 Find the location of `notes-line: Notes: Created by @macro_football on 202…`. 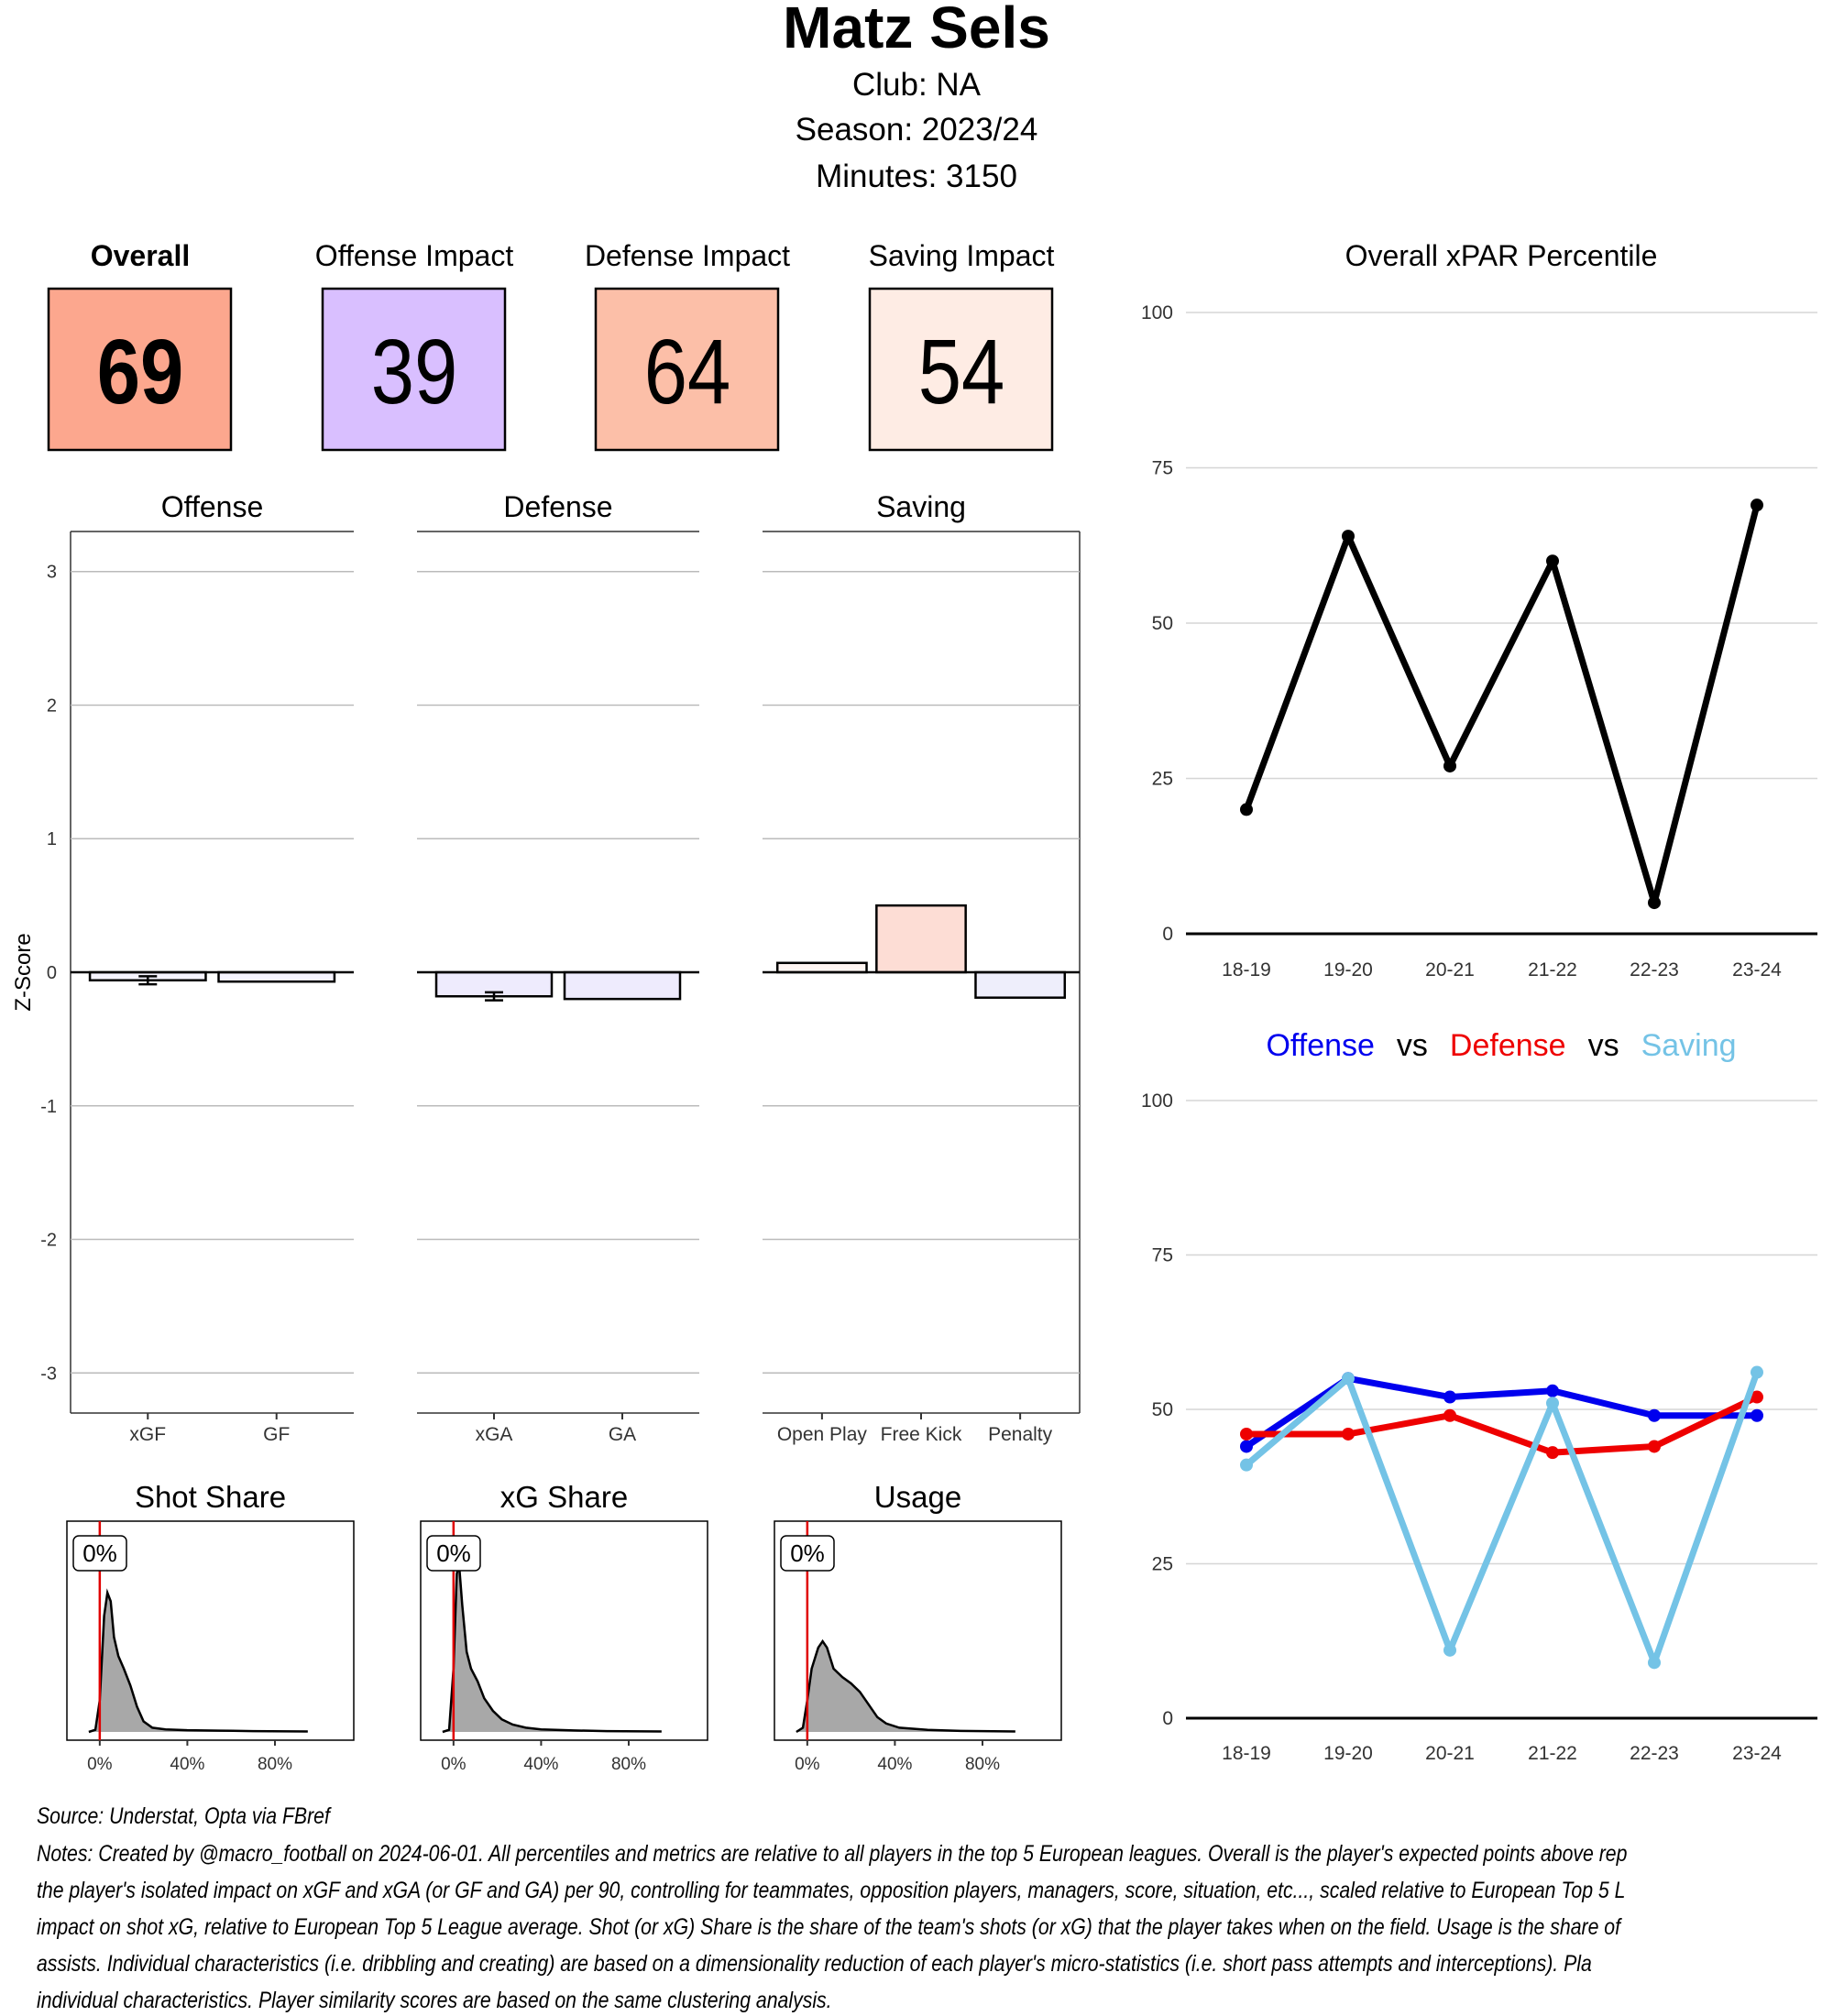

notes-line: Notes: Created by @macro_football on 202… is located at coordinates (832, 1853).